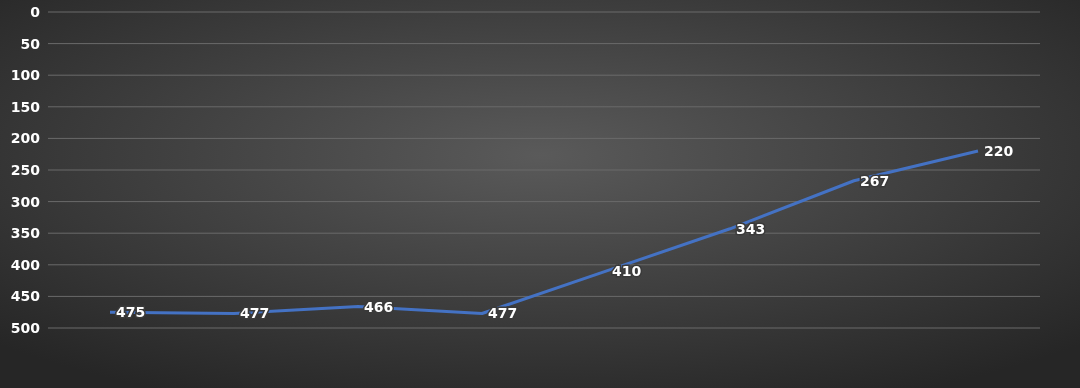  I want to click on y-tick-label: 350, so click(25, 233).